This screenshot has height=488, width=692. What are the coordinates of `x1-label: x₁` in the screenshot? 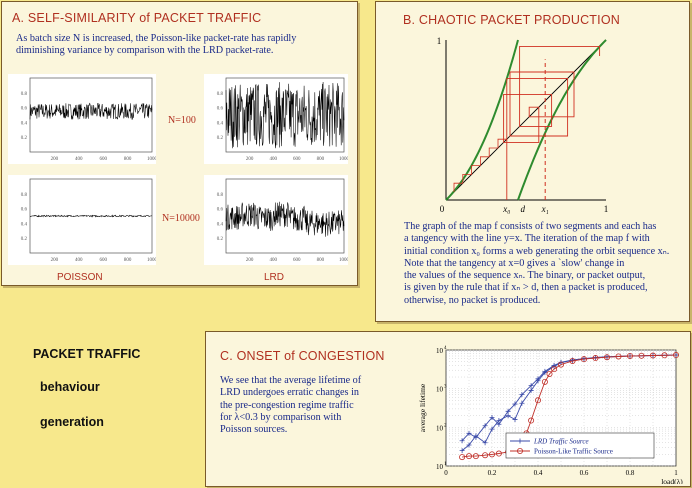 It's located at (545, 209).